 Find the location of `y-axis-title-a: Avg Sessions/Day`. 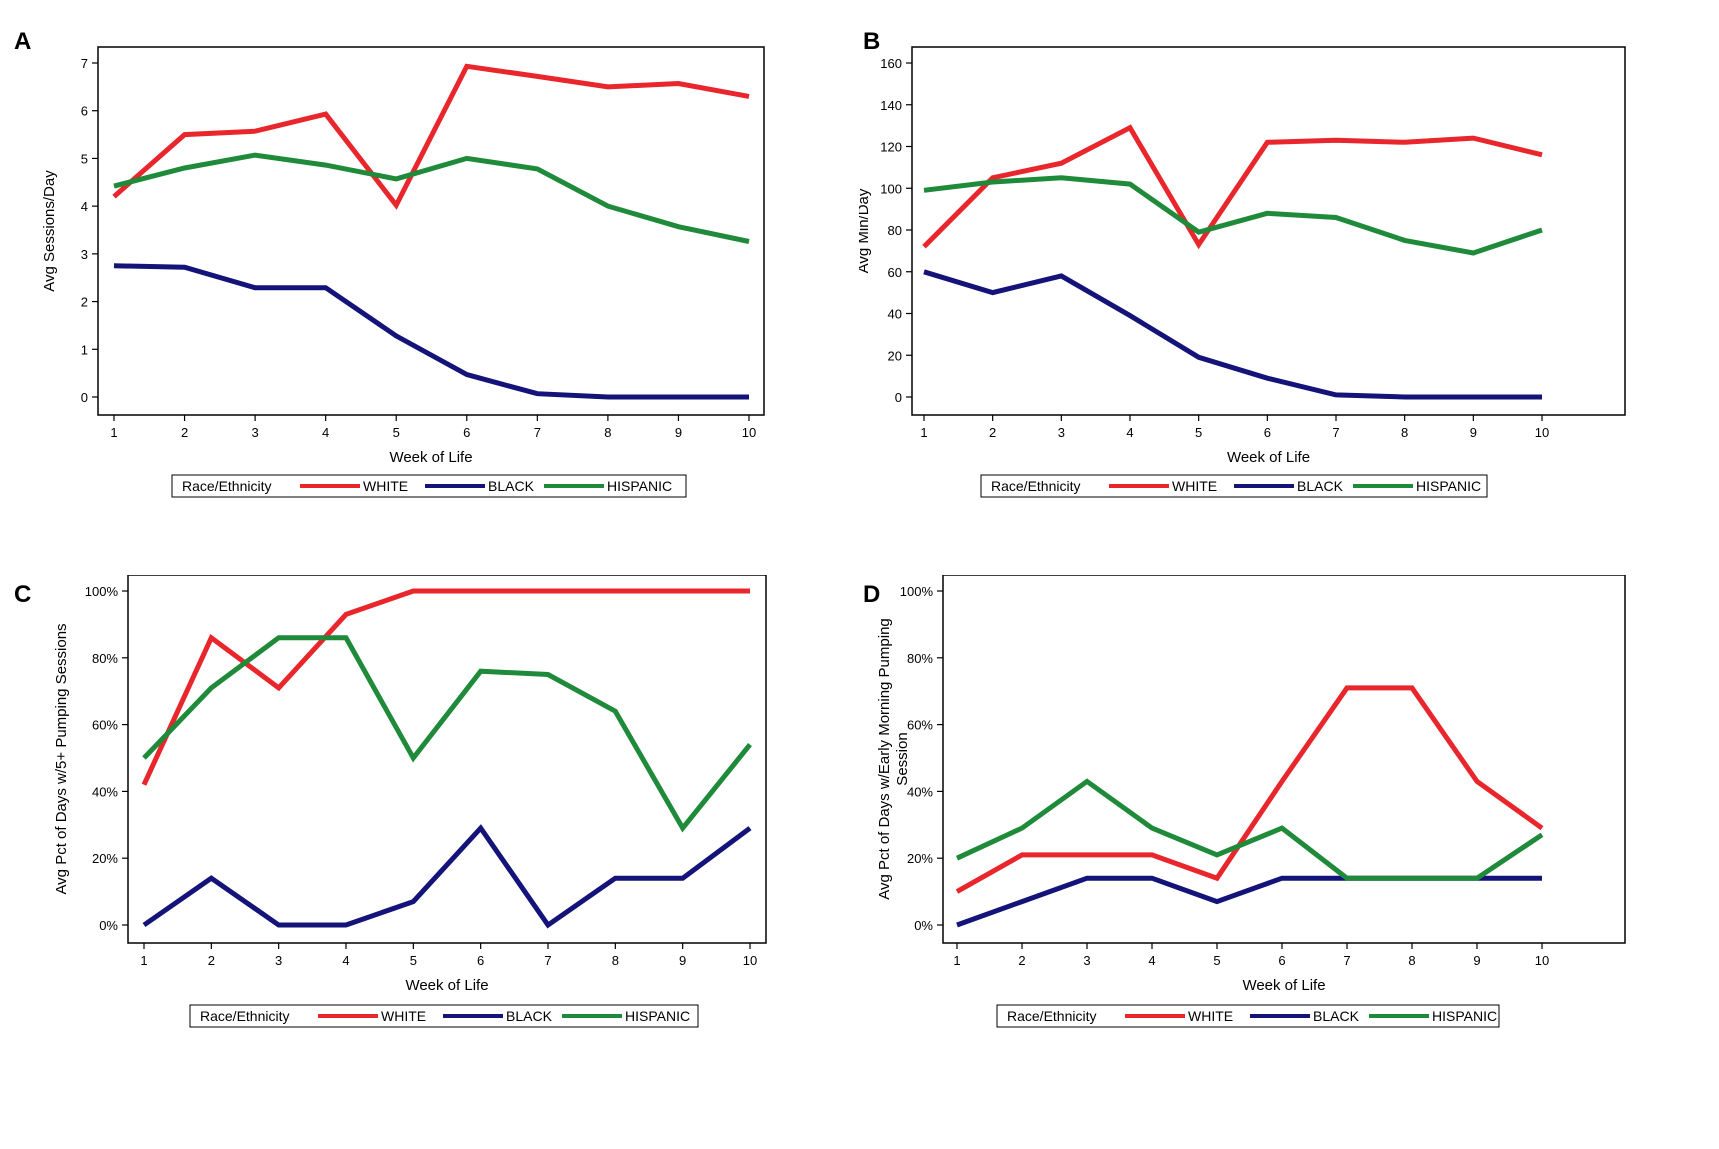

y-axis-title-a: Avg Sessions/Day is located at coordinates (49, 231).